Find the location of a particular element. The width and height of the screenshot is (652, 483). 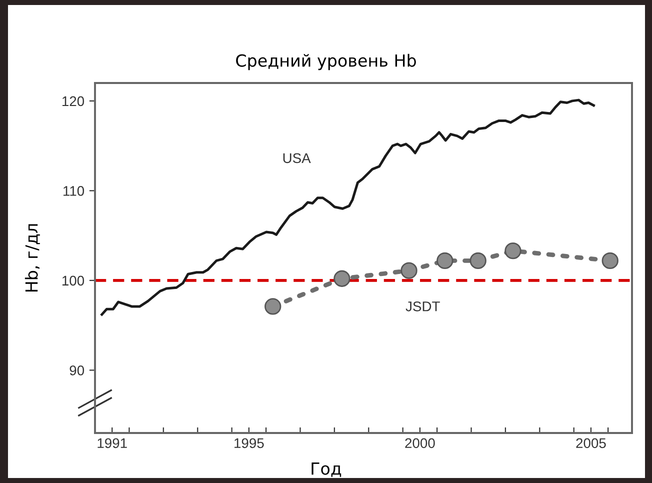

x-tick-label: 2005 is located at coordinates (591, 443).